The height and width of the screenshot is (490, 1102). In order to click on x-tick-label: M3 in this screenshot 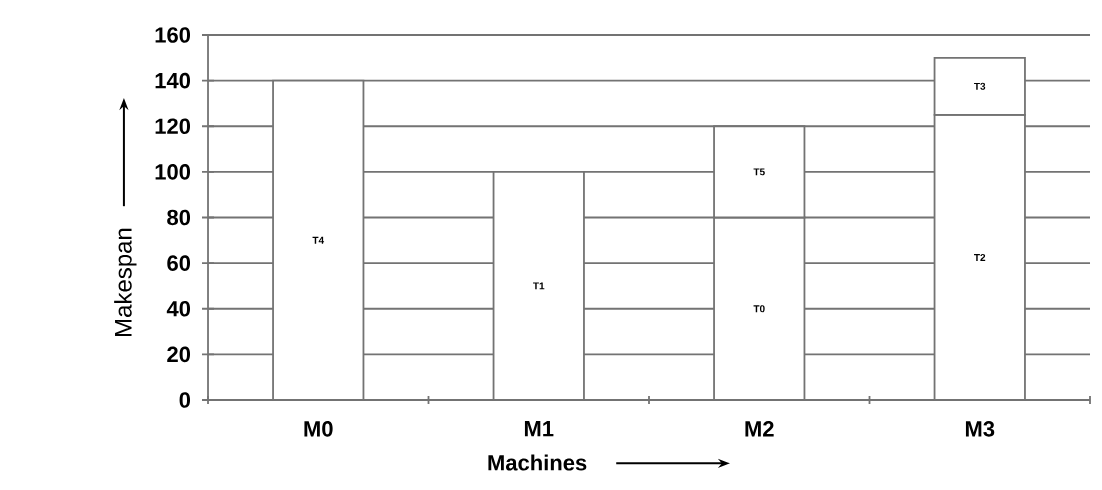, I will do `click(980, 429)`.